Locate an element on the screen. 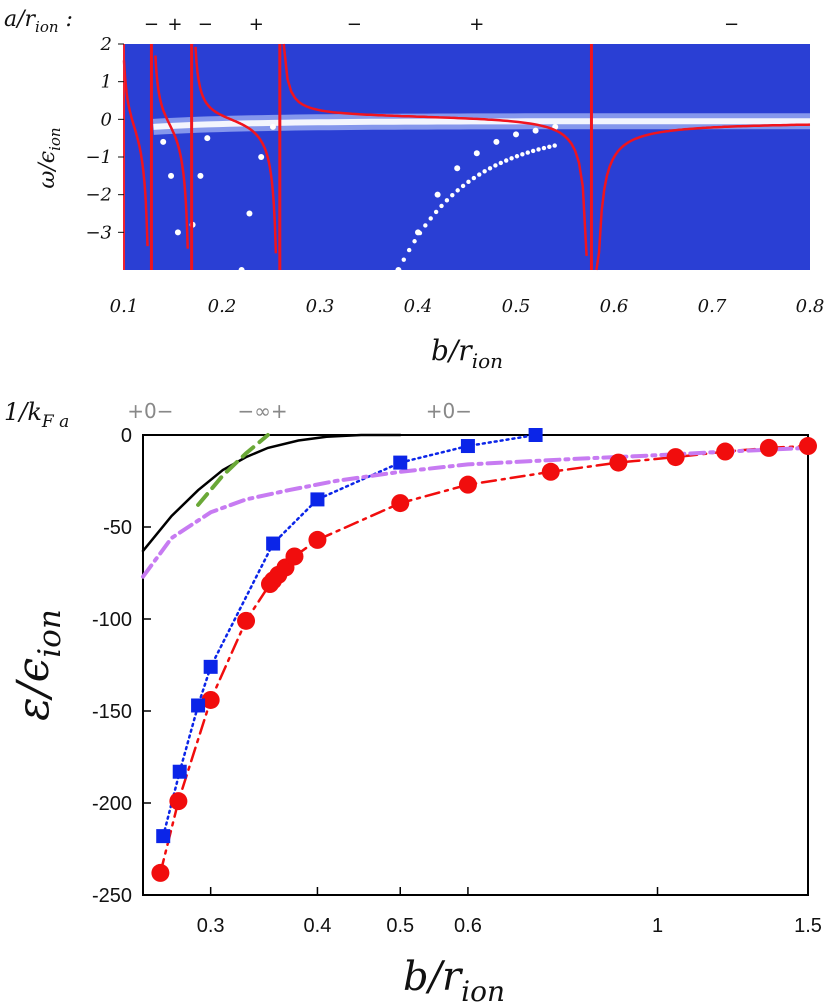 The height and width of the screenshot is (1003, 830). bottom-y-ticks: 0 -50 -100 -150 -200 -250 is located at coordinates (121, 666).